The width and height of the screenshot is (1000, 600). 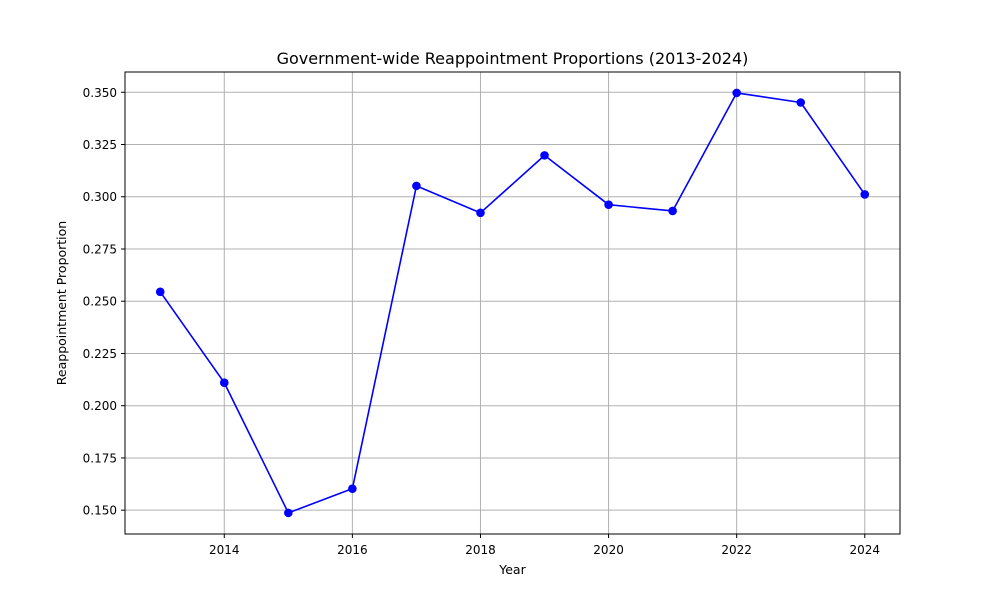 I want to click on x-axis-label: Year, so click(x=512, y=569).